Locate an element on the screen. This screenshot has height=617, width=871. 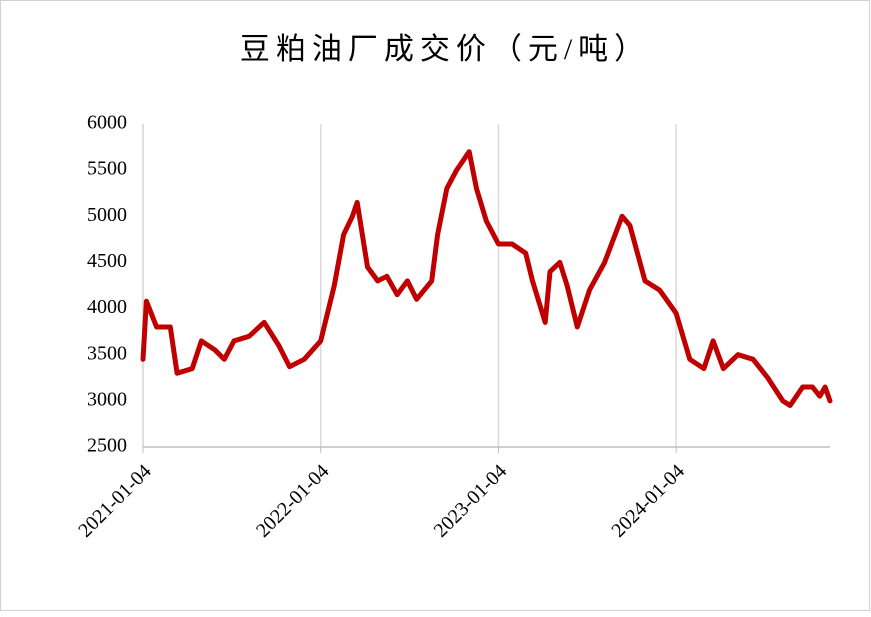
y-tick-label: 3500 is located at coordinates (107, 353).